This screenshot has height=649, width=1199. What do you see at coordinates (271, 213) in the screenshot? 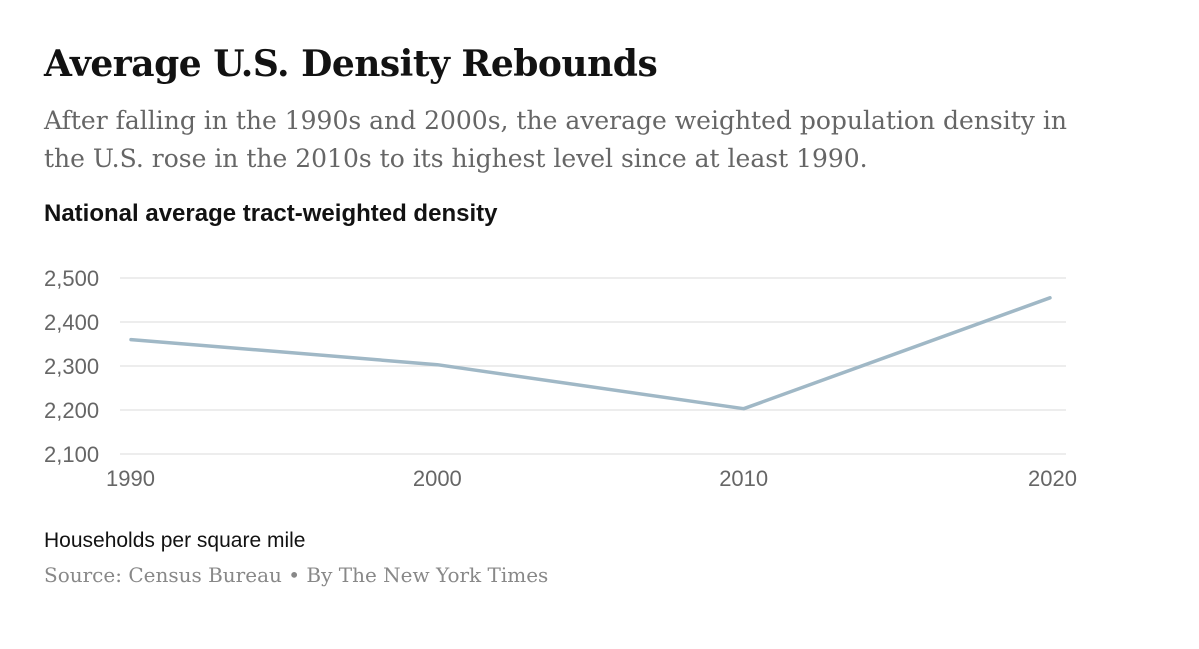
I see `chart-title: National average tract-weighted density` at bounding box center [271, 213].